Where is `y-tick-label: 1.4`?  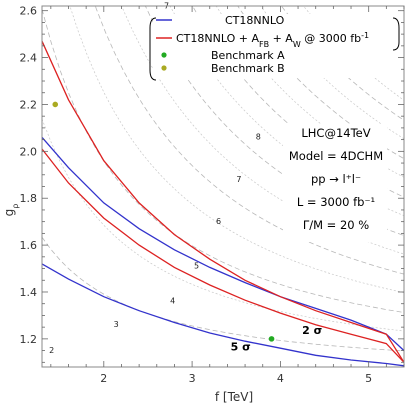
y-tick-label: 1.4 is located at coordinates (29, 292).